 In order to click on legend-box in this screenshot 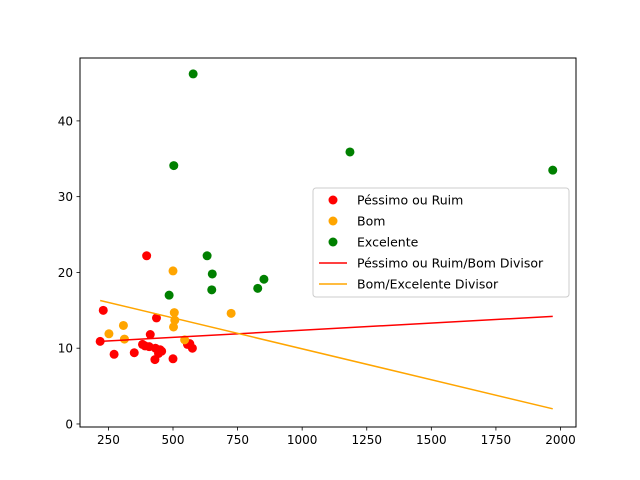, I will do `click(441, 242)`.